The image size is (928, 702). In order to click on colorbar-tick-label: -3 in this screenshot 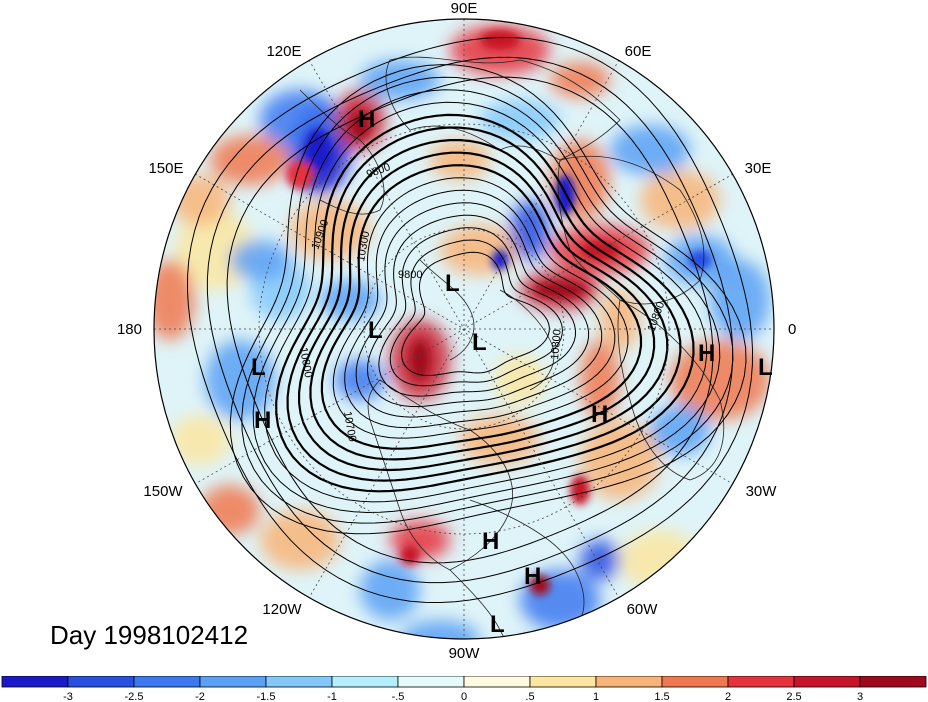, I will do `click(68, 696)`.